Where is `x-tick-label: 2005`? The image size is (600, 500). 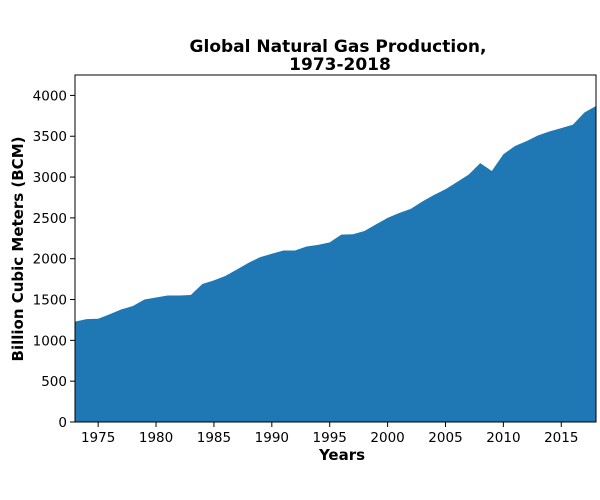
x-tick-label: 2005 is located at coordinates (445, 438).